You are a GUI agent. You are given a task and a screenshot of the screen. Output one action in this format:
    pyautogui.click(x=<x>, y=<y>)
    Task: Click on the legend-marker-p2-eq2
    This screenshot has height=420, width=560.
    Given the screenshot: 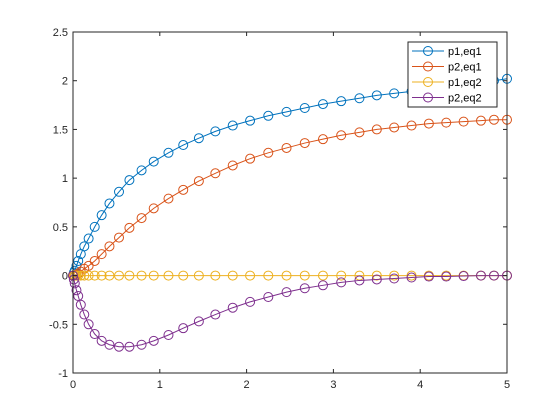 What is the action you would take?
    pyautogui.click(x=428, y=97)
    